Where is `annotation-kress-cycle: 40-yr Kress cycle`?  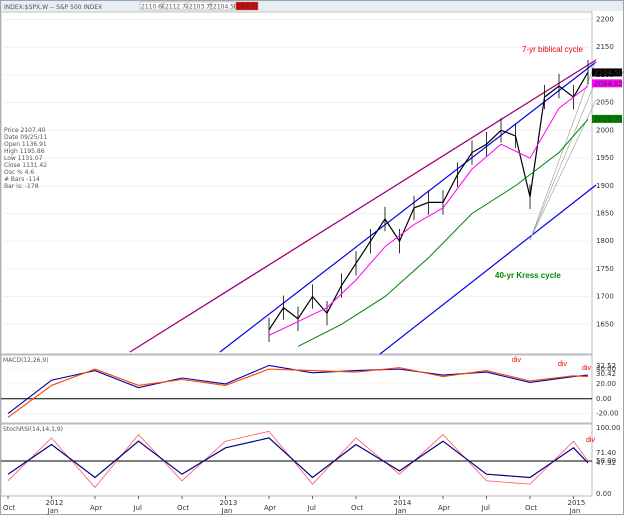 annotation-kress-cycle: 40-yr Kress cycle is located at coordinates (528, 275).